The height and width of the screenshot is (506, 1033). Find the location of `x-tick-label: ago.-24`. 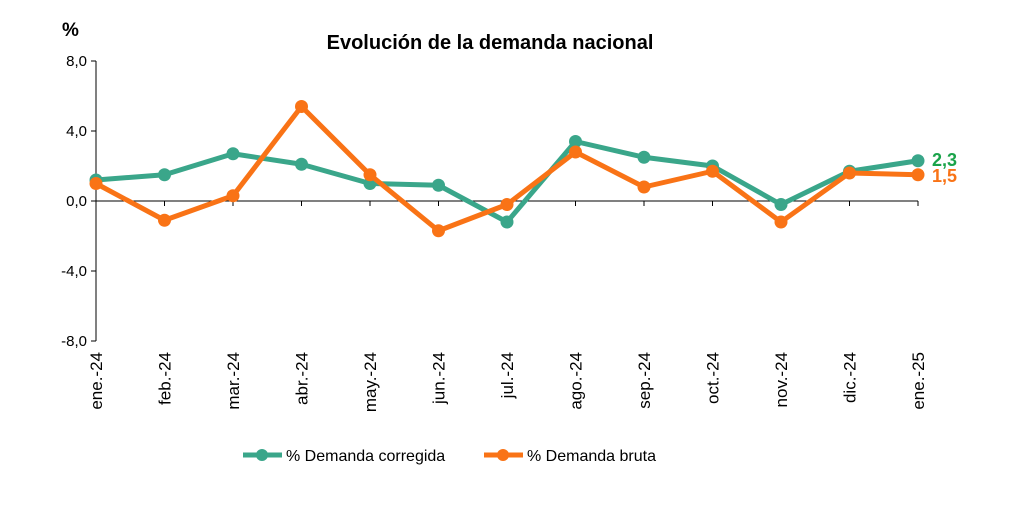

x-tick-label: ago.-24 is located at coordinates (576, 381).